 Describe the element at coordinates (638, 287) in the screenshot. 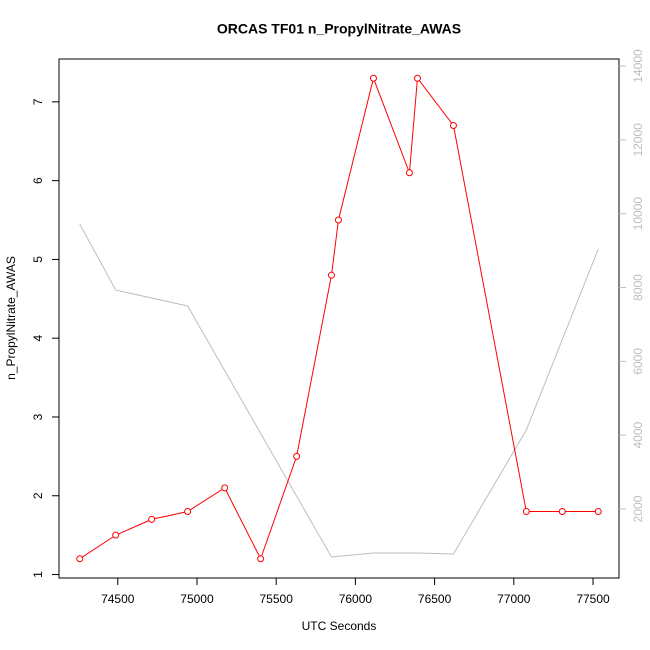

I see `y2-tick-label: 8000` at that location.